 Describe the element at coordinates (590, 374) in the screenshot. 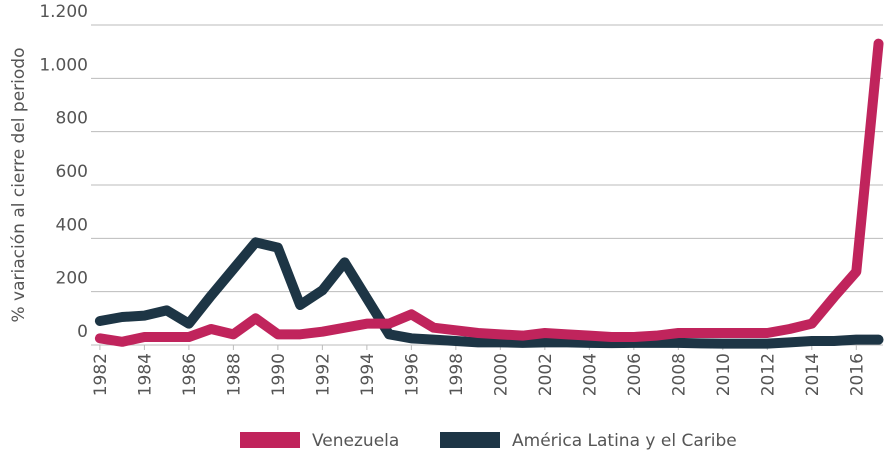

I see `x-tick-label: 2004` at that location.